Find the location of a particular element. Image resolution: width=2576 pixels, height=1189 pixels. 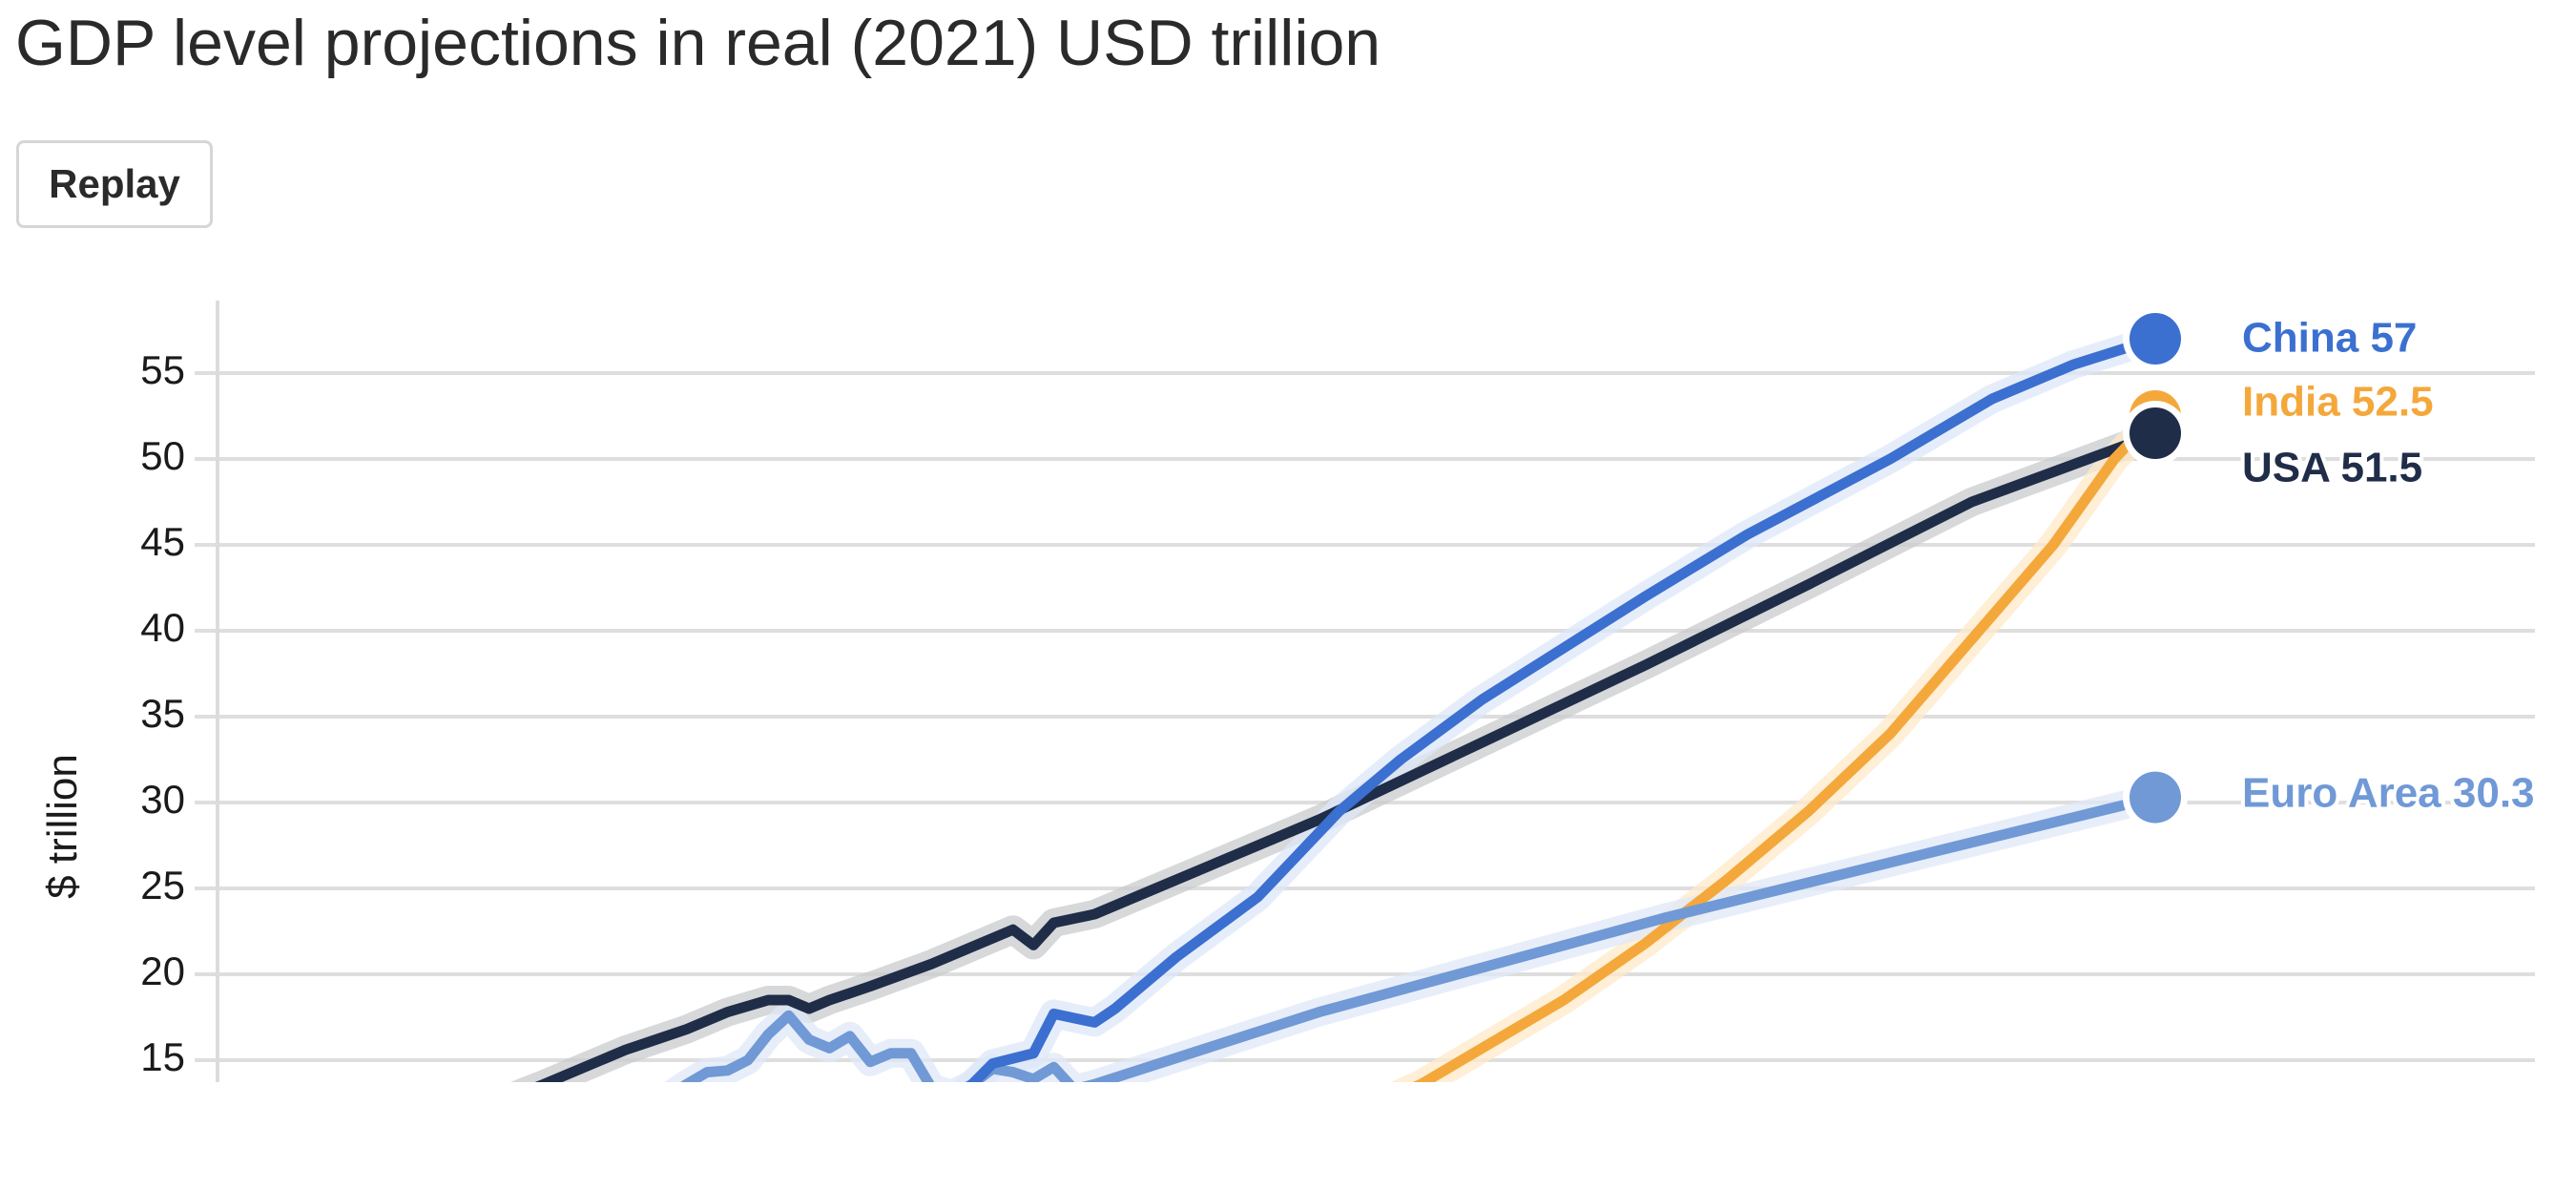

series-label-usa: USA 51.5 is located at coordinates (2332, 468).